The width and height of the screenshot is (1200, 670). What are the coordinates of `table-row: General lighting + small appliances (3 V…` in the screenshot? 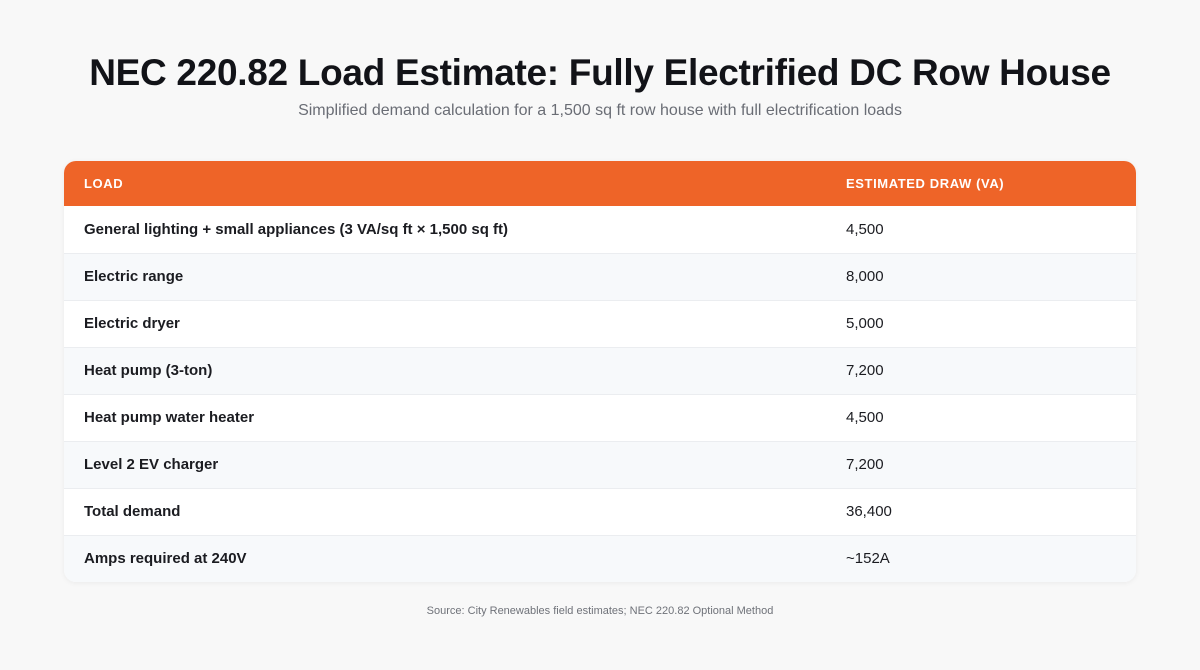 It's located at (600, 229).